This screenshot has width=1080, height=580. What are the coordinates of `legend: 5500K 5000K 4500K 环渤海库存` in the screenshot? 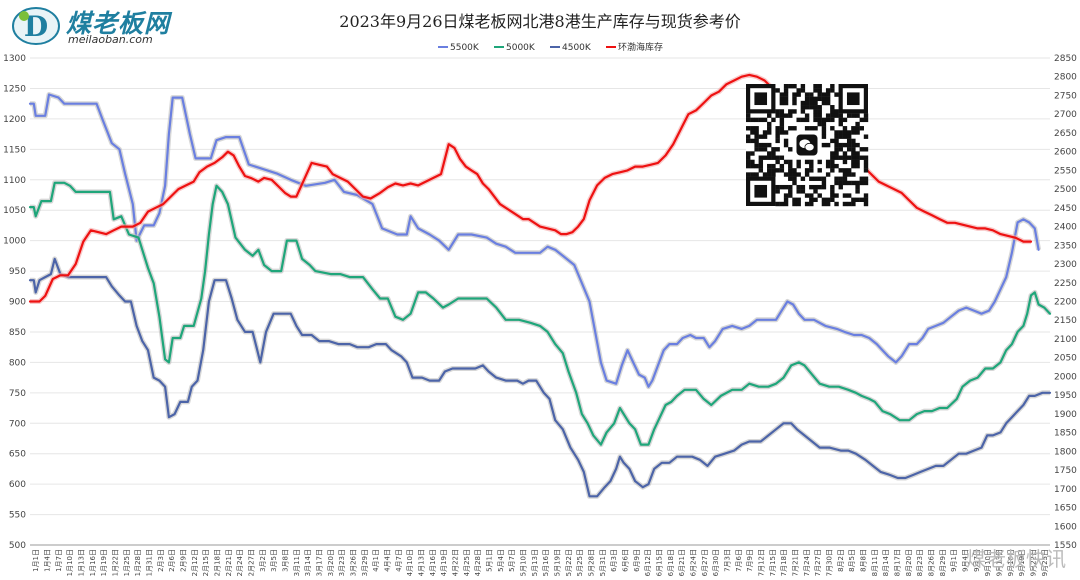 It's located at (550, 47).